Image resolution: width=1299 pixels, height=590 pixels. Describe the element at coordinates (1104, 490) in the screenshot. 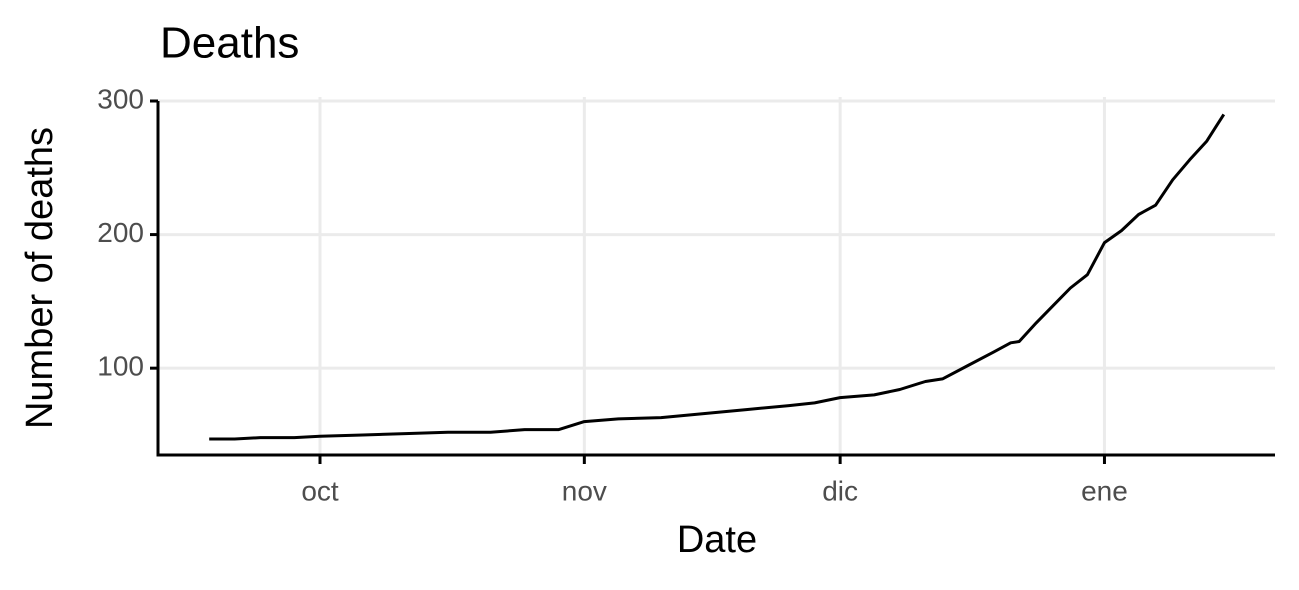

I see `x-tick-label: ene` at that location.